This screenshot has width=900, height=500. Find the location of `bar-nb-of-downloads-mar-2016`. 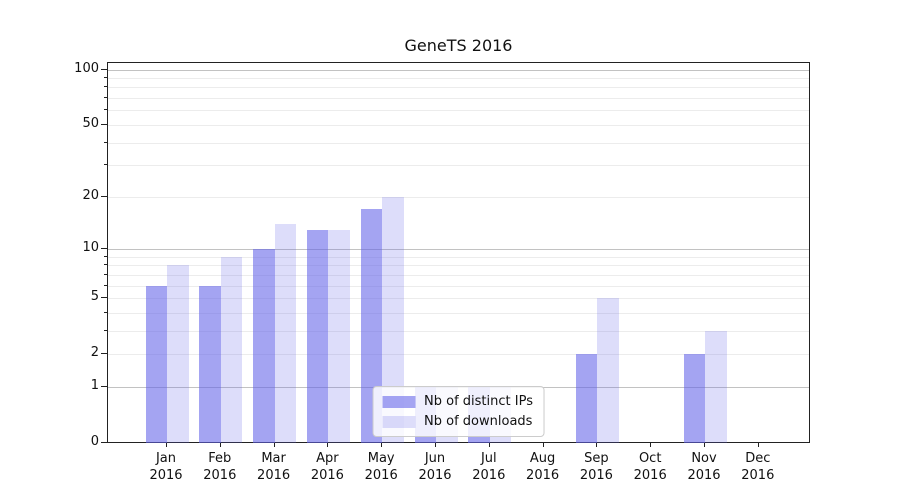

bar-nb-of-downloads-mar-2016 is located at coordinates (285, 333).